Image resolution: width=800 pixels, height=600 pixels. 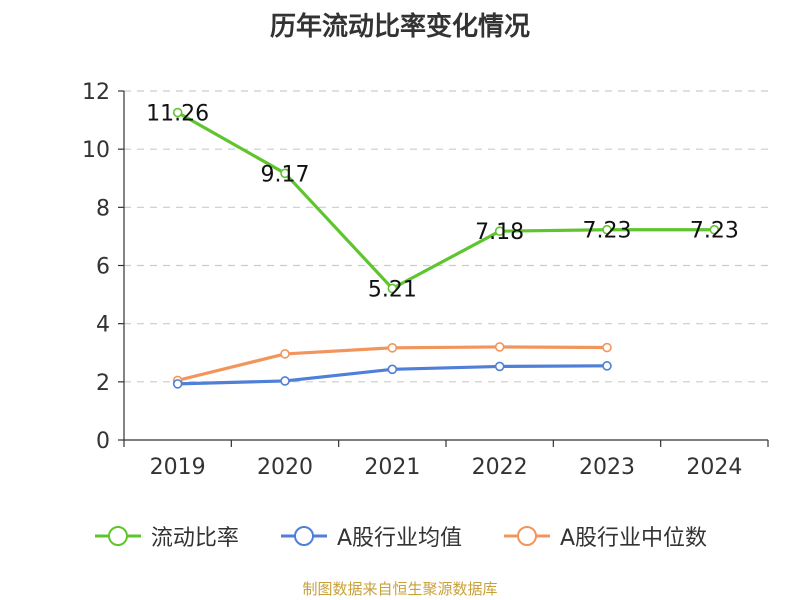 What do you see at coordinates (500, 467) in the screenshot?
I see `x-tick-label: 2022` at bounding box center [500, 467].